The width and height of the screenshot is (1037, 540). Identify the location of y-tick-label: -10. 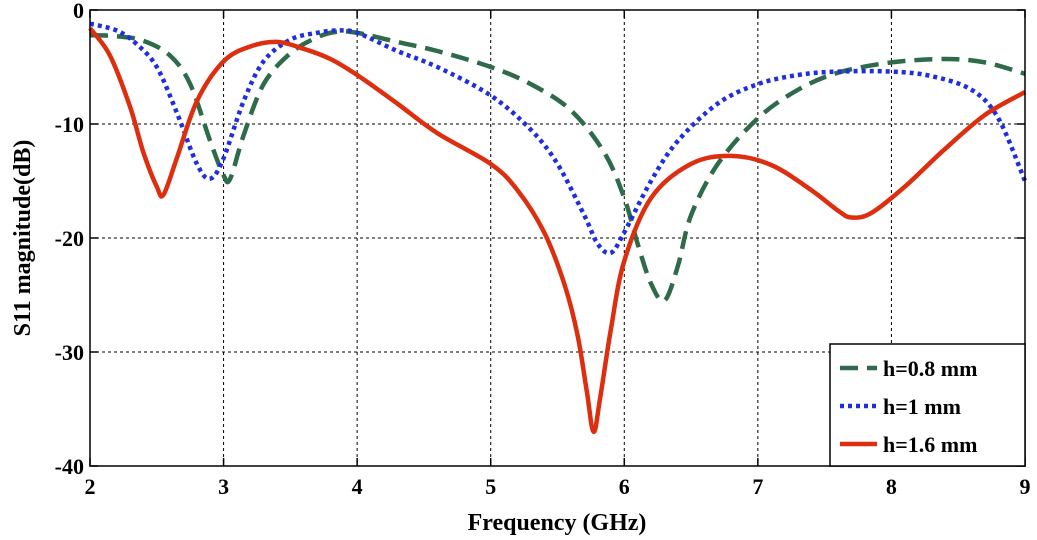
(69, 124).